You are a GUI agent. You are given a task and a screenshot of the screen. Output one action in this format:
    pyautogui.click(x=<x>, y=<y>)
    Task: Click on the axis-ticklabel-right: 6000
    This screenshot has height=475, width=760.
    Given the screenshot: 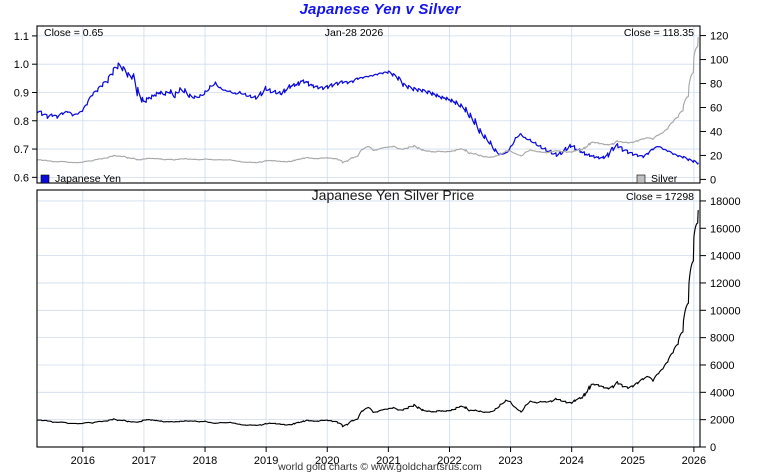 What is the action you would take?
    pyautogui.click(x=722, y=366)
    